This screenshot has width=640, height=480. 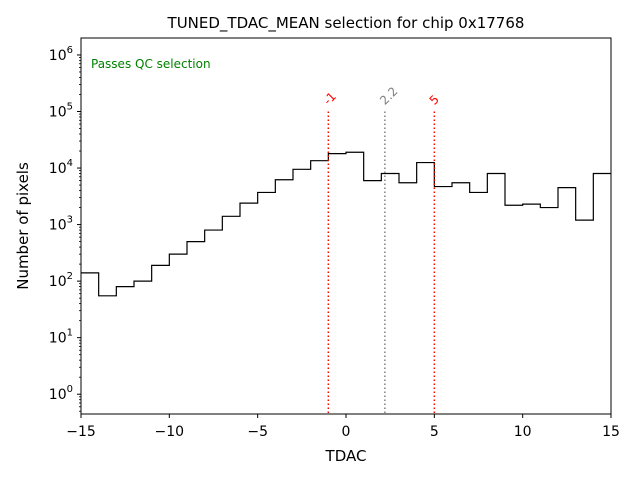 I want to click on y-tick-label-4: 10⁴, so click(x=61, y=167).